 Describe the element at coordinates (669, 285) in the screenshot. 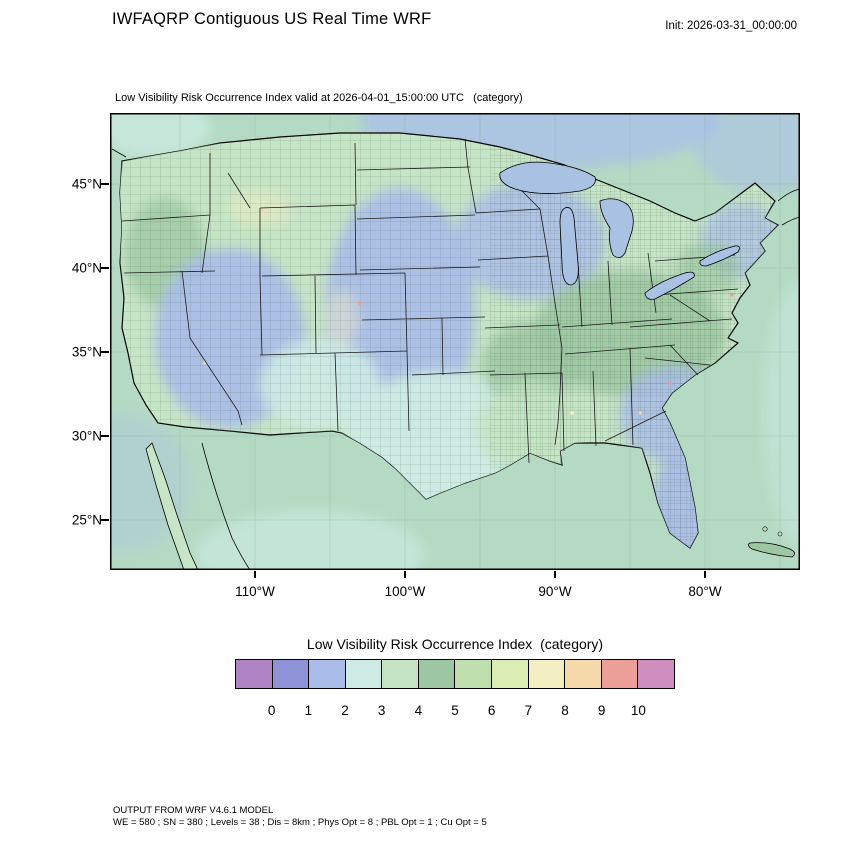

I see `lake-erie` at that location.